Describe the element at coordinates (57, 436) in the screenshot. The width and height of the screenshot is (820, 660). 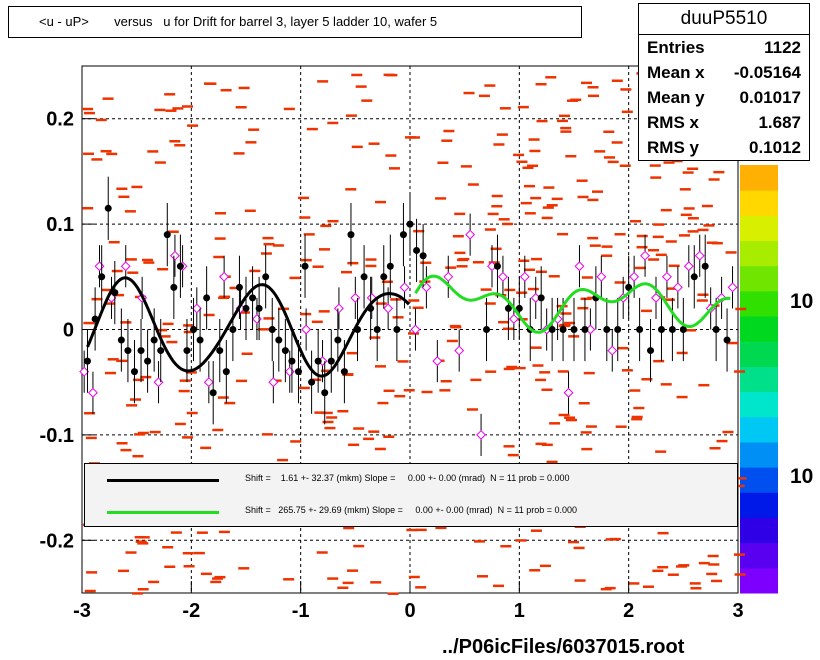
I see `y-tick-label: -0.1` at that location.